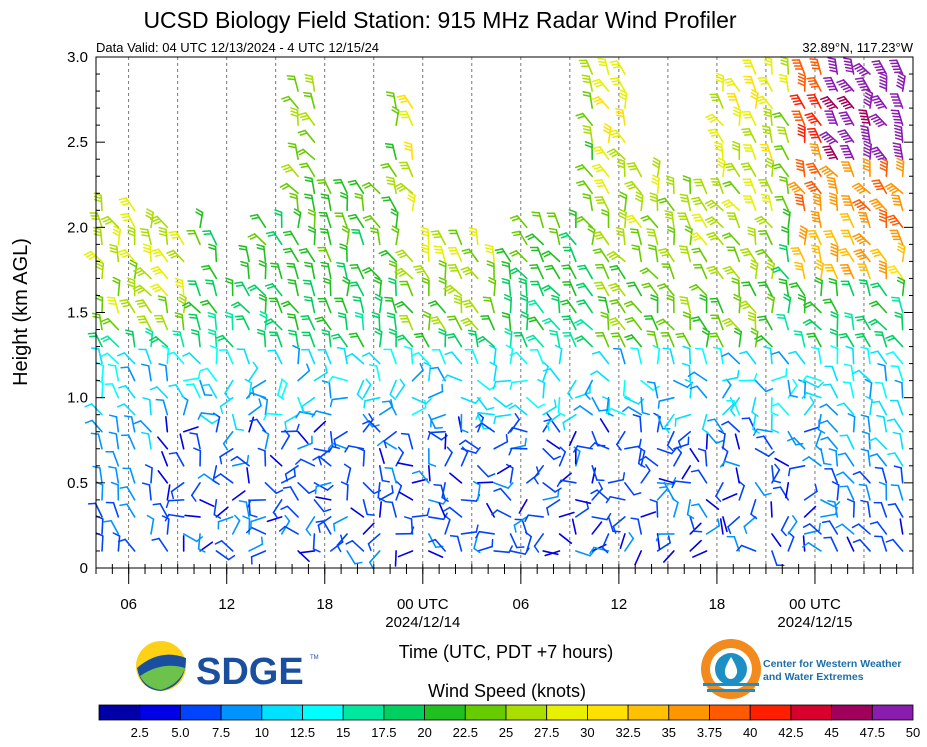 Image resolution: width=927 pixels, height=747 pixels. I want to click on y-tick-label: 3.0, so click(77, 57).